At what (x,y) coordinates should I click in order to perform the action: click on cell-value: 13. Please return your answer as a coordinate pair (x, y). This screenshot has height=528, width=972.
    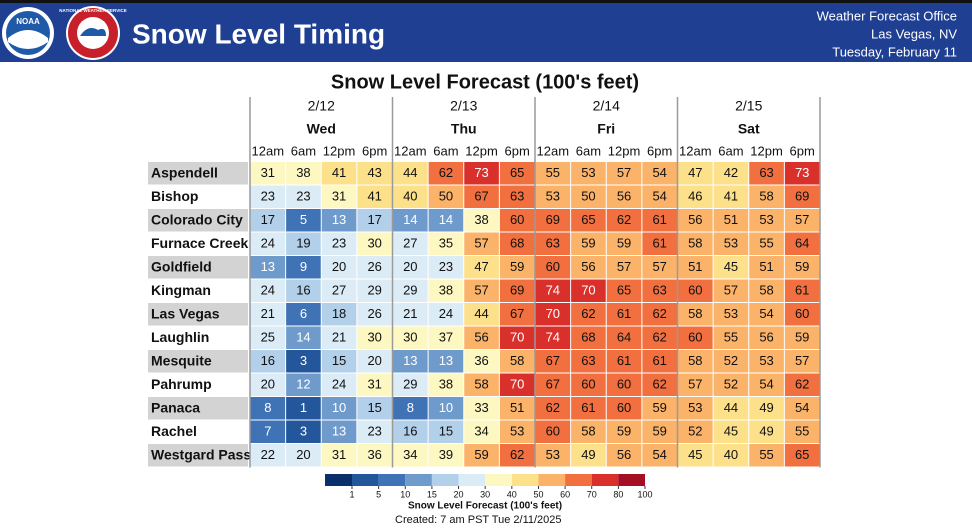
    Looking at the image, I should click on (268, 266).